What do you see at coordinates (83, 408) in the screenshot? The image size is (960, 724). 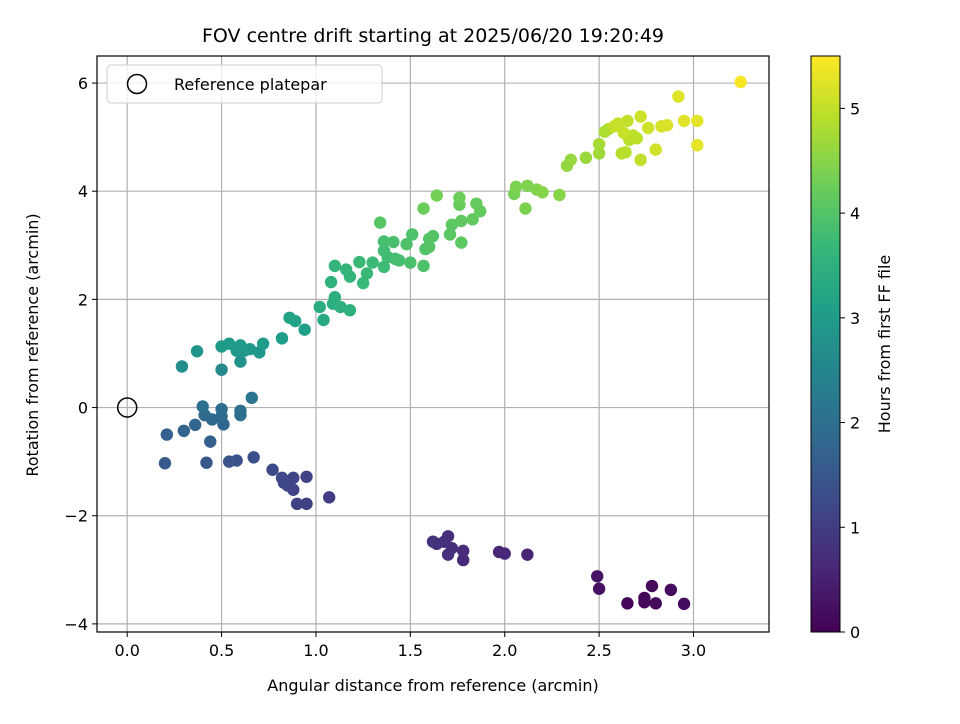 I see `y-tick-label: 0` at bounding box center [83, 408].